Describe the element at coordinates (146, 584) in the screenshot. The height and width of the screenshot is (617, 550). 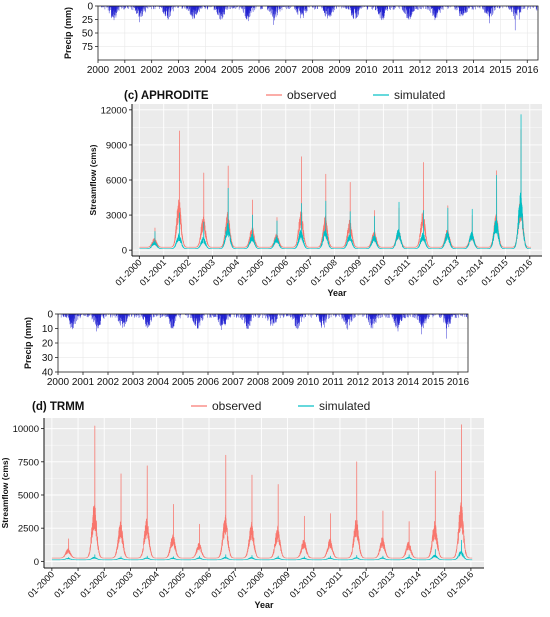
I see `flow-xtick-label: 01-2004` at that location.